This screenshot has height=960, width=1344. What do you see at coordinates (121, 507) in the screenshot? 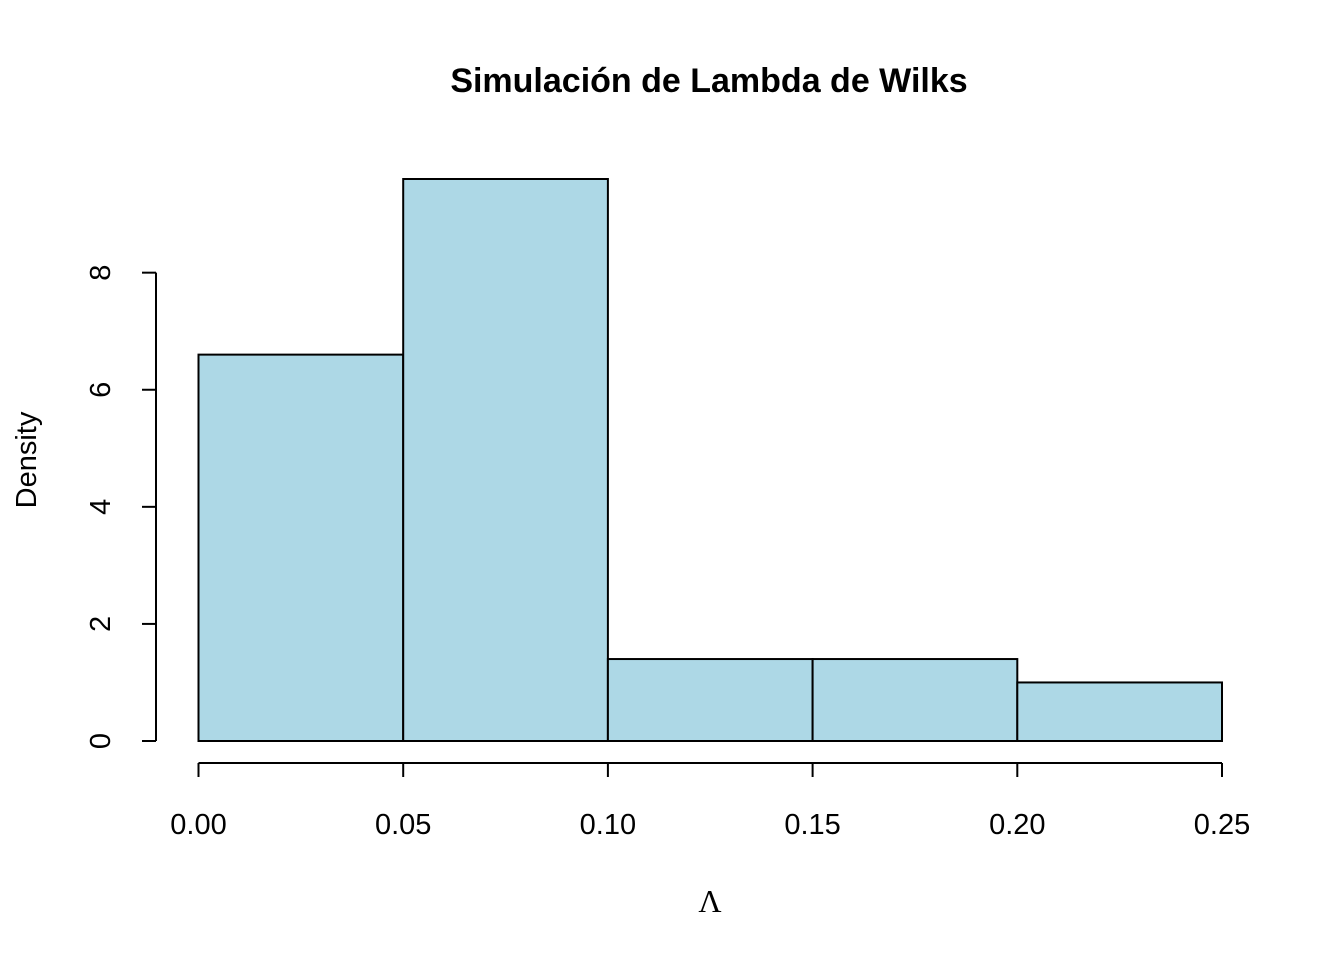
I see `y-axis: 0 2 4 6 8` at bounding box center [121, 507].